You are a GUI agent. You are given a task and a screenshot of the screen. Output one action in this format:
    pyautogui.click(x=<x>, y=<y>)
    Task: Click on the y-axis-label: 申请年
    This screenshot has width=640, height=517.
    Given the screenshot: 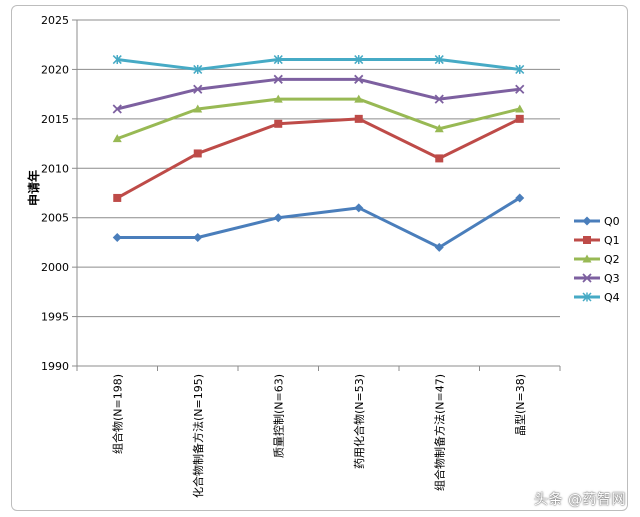 What is the action you would take?
    pyautogui.click(x=33, y=188)
    